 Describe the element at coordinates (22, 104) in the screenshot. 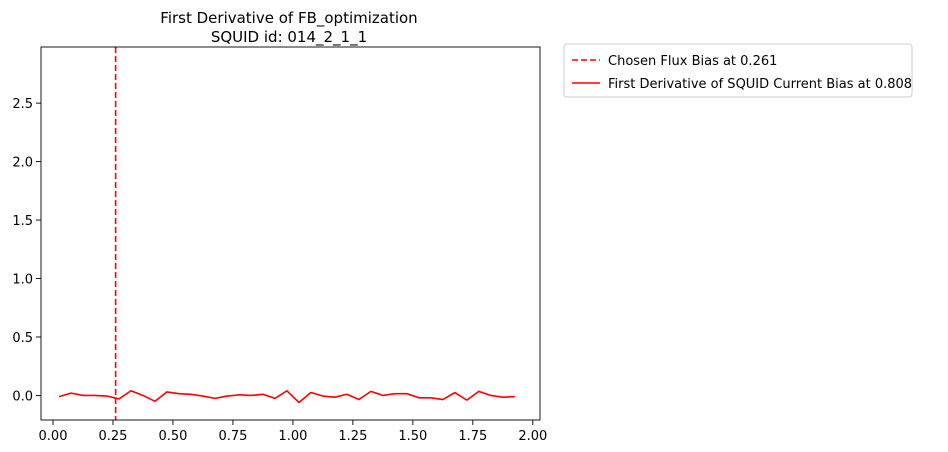

I see `y-tick-label: 2.5` at that location.